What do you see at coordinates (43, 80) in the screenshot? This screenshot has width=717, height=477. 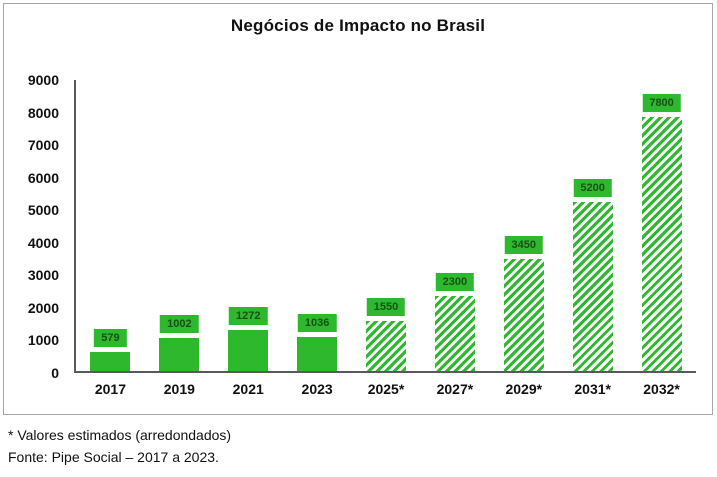 I see `y-axis-tick-label: 9000` at bounding box center [43, 80].